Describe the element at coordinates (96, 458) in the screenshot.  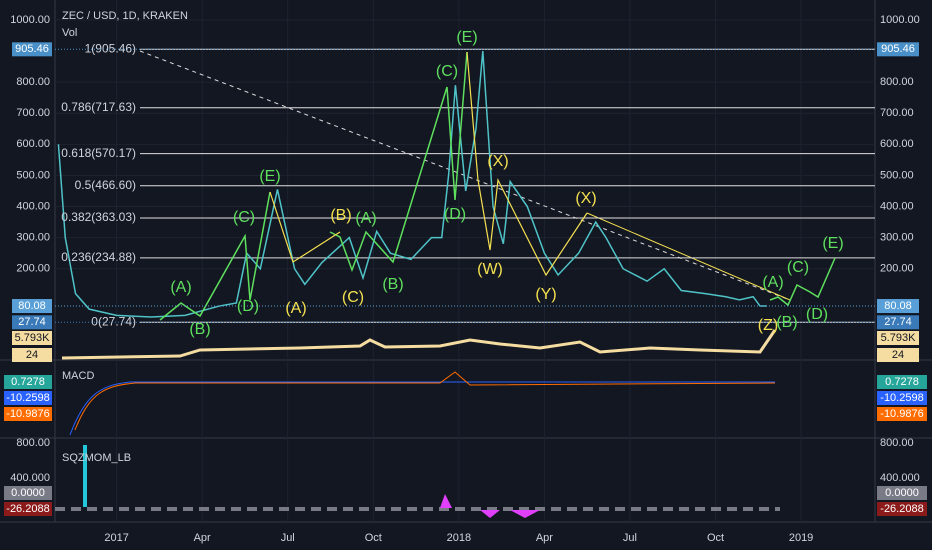
I see `pane-title: SQZMOM_LB` at that location.